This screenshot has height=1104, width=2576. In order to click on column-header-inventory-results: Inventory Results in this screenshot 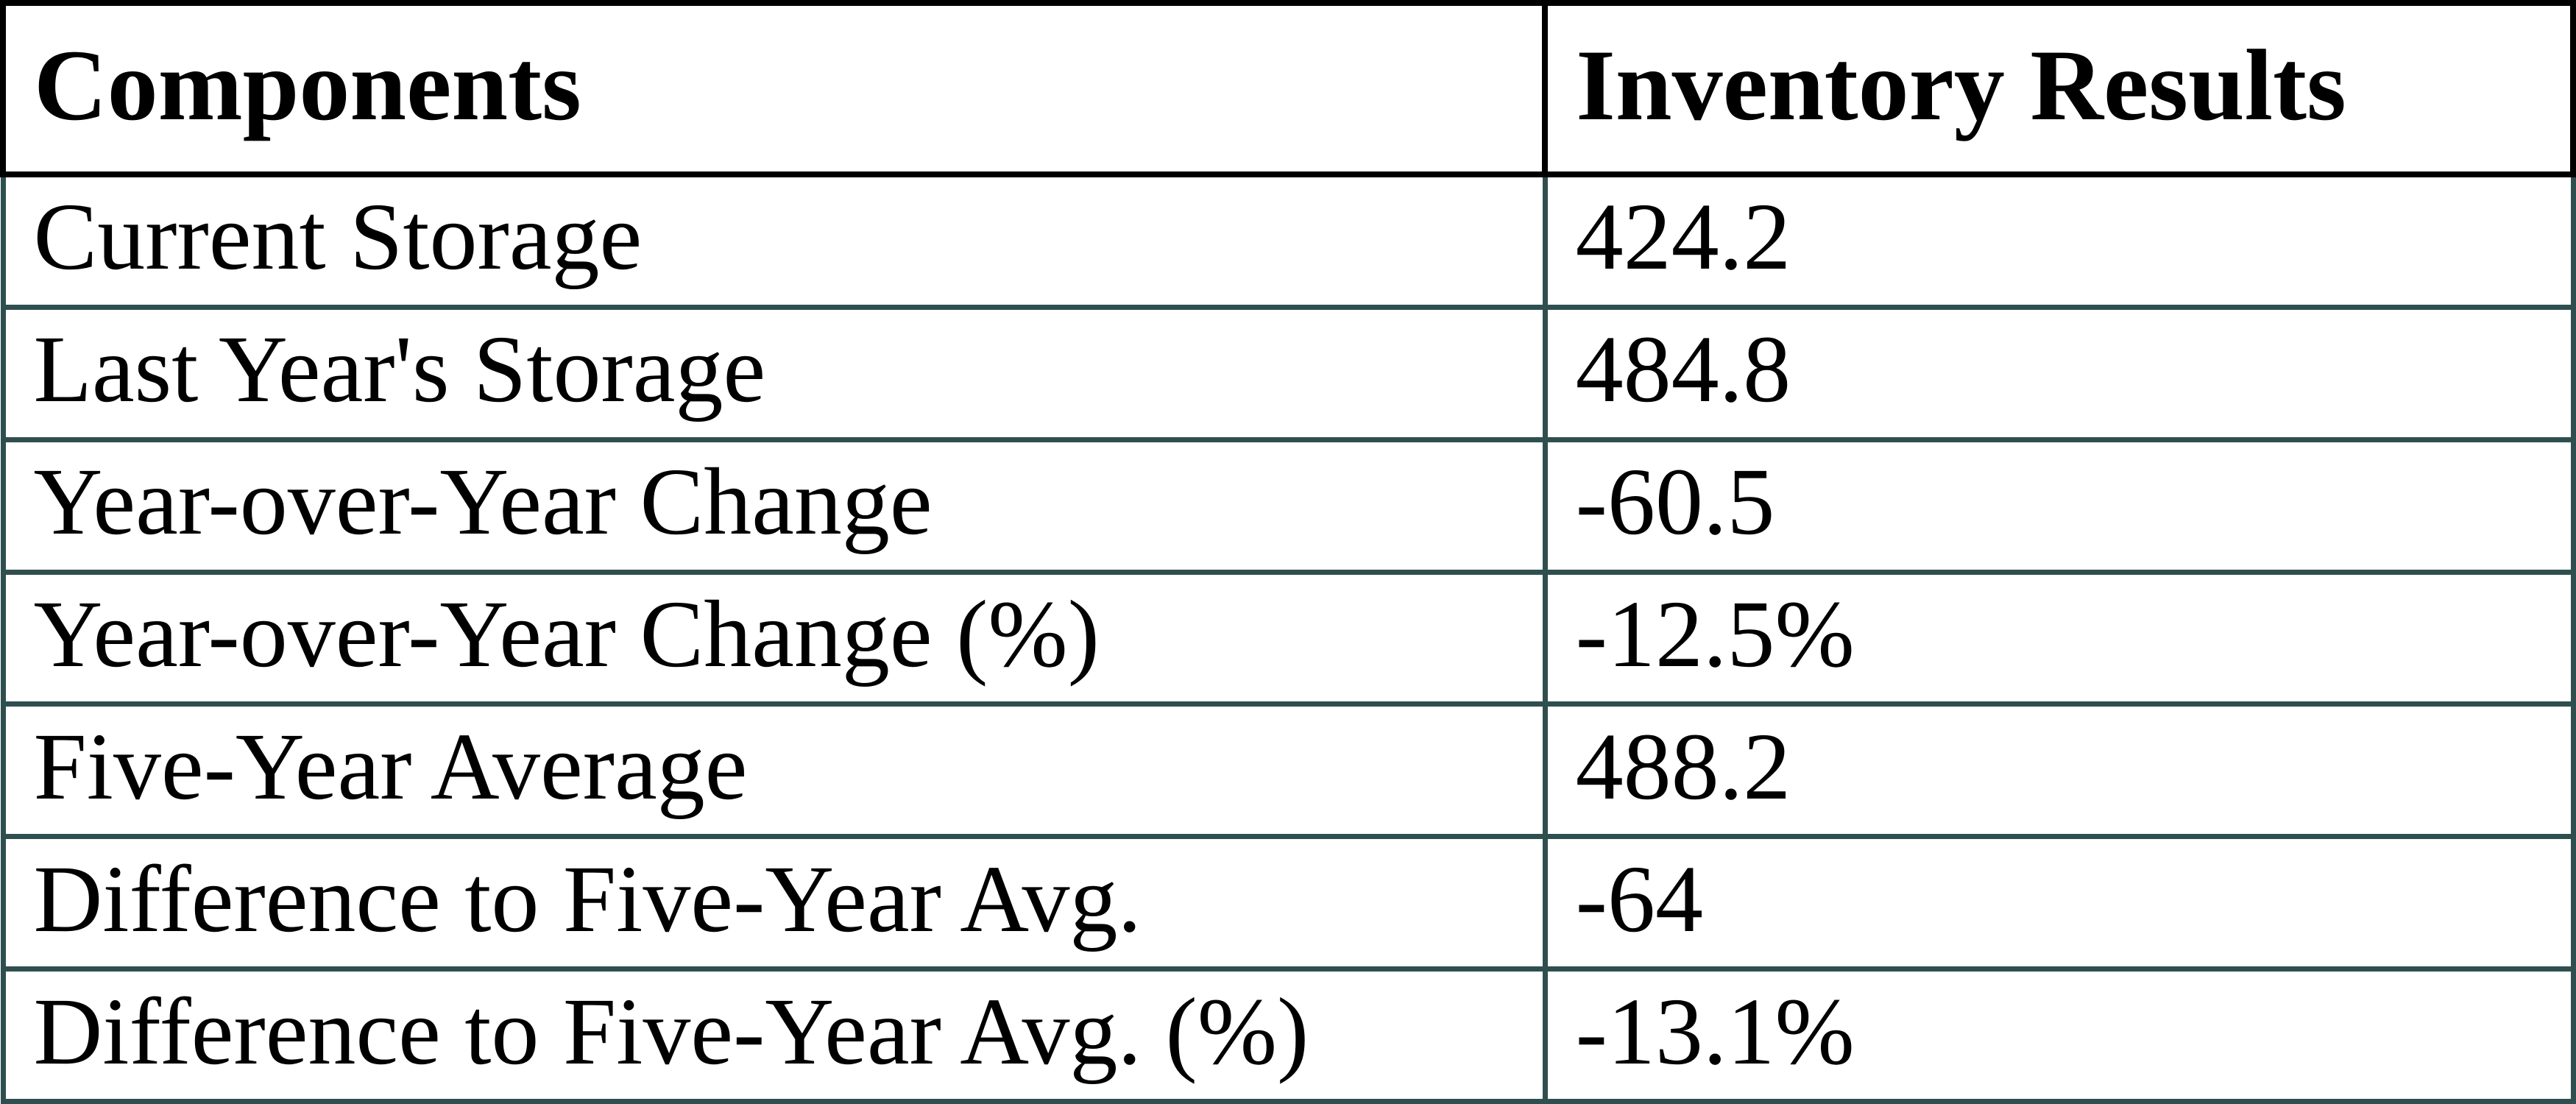, I will do `click(2059, 88)`.